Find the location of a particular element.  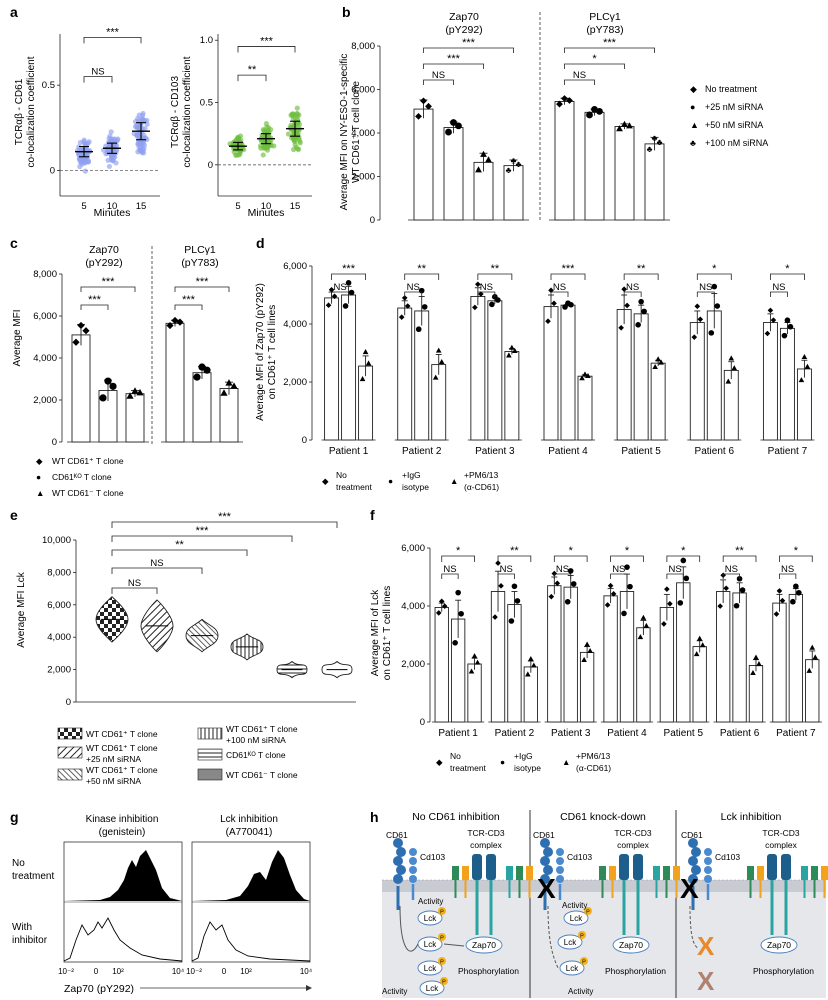

panel-b-legend-4-marker: ♣ is located at coordinates (693, 143).